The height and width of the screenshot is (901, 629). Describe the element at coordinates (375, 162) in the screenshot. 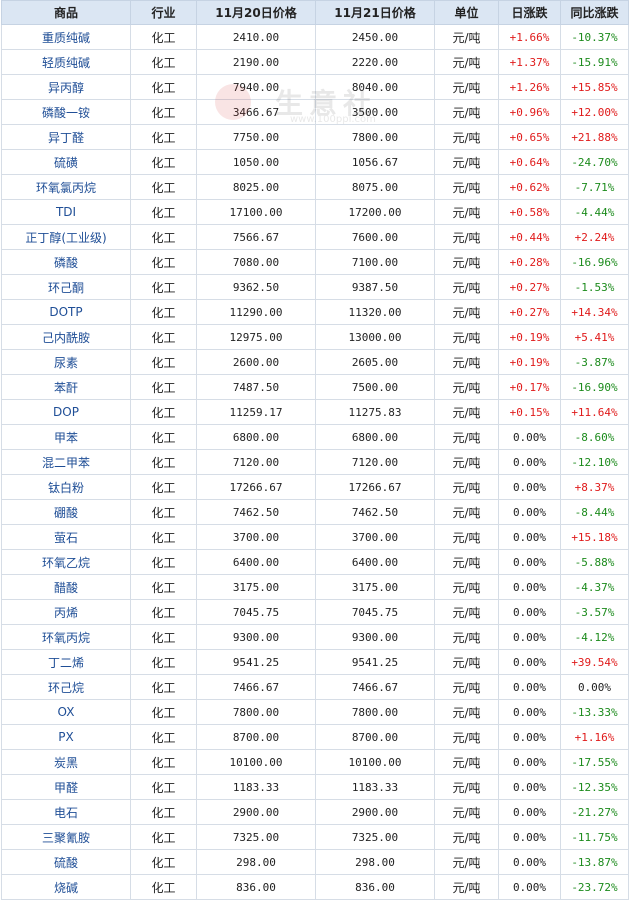

I see `price-nov21-cell: 1056.67` at that location.